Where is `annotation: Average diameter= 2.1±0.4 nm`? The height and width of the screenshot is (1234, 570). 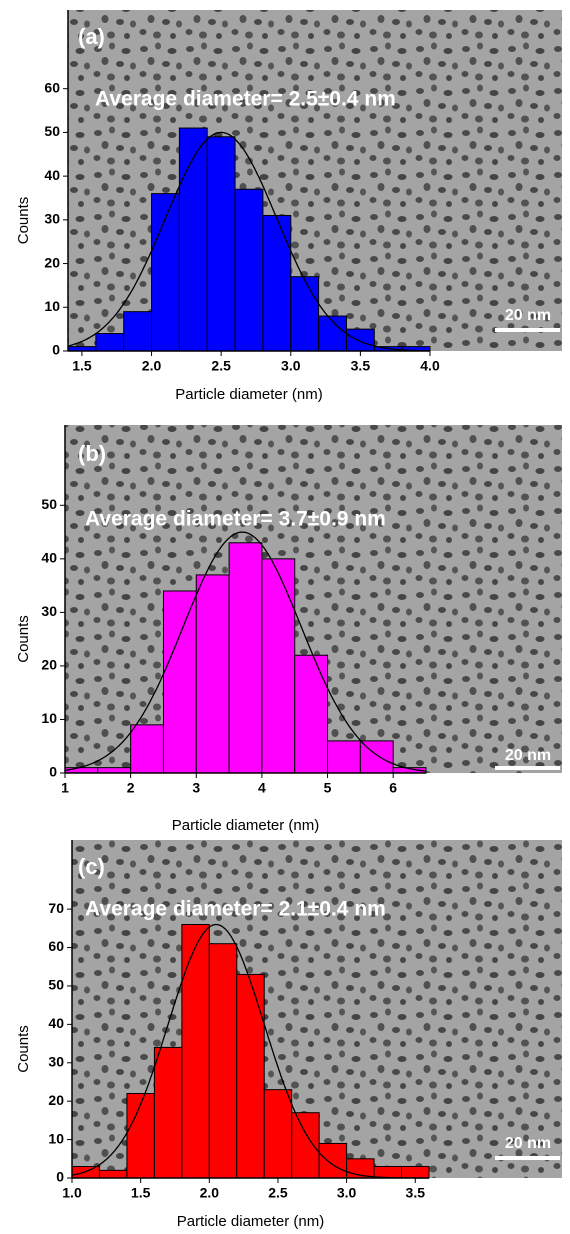
annotation: Average diameter= 2.1±0.4 nm is located at coordinates (235, 909).